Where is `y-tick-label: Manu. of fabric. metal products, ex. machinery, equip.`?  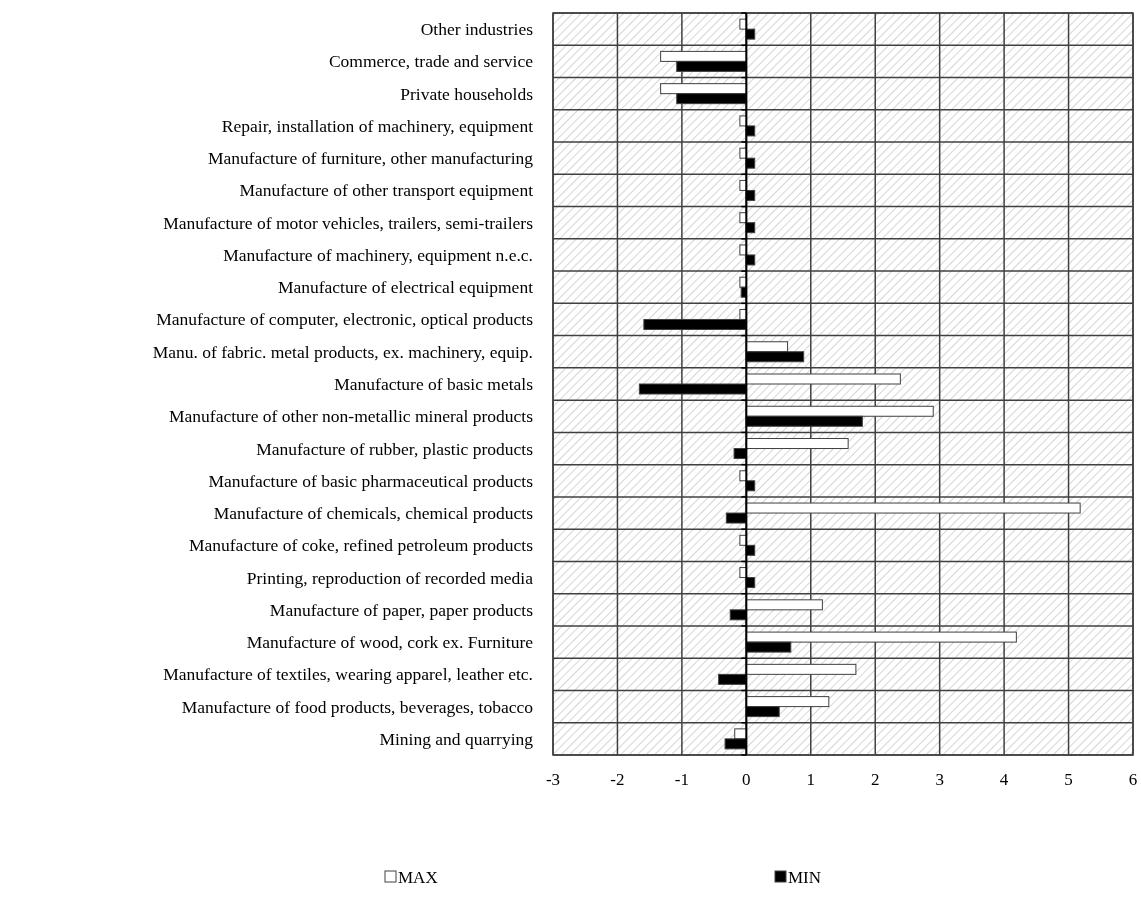
y-tick-label: Manu. of fabric. metal products, ex. machinery, equip. is located at coordinates (342, 351).